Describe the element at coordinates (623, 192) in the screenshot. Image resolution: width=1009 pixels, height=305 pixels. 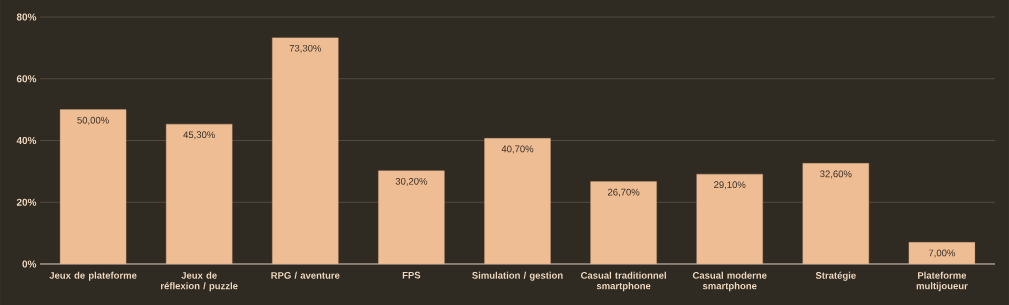
I see `data-label: 26,70%` at that location.